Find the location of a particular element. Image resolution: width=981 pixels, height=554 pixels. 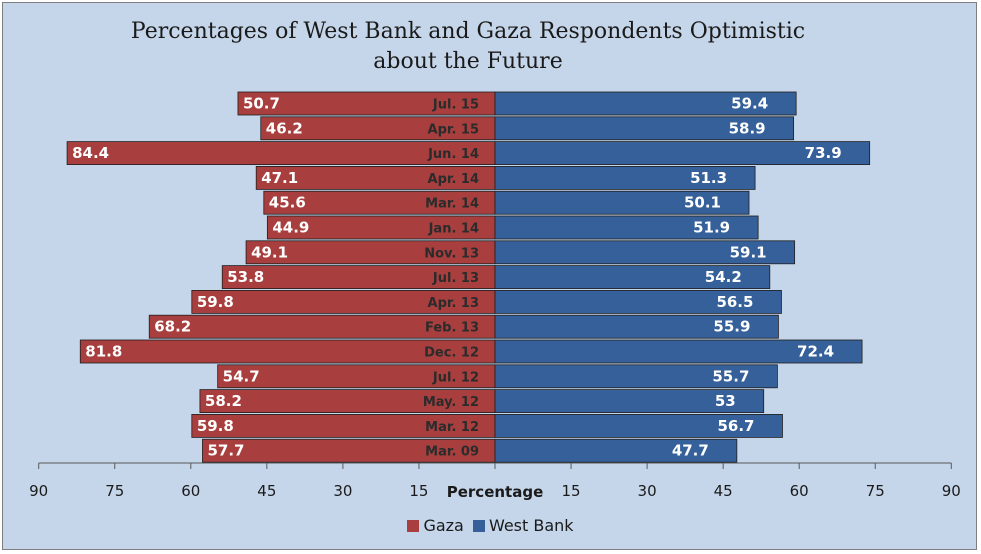

category-label: Apr. 15 is located at coordinates (453, 129).